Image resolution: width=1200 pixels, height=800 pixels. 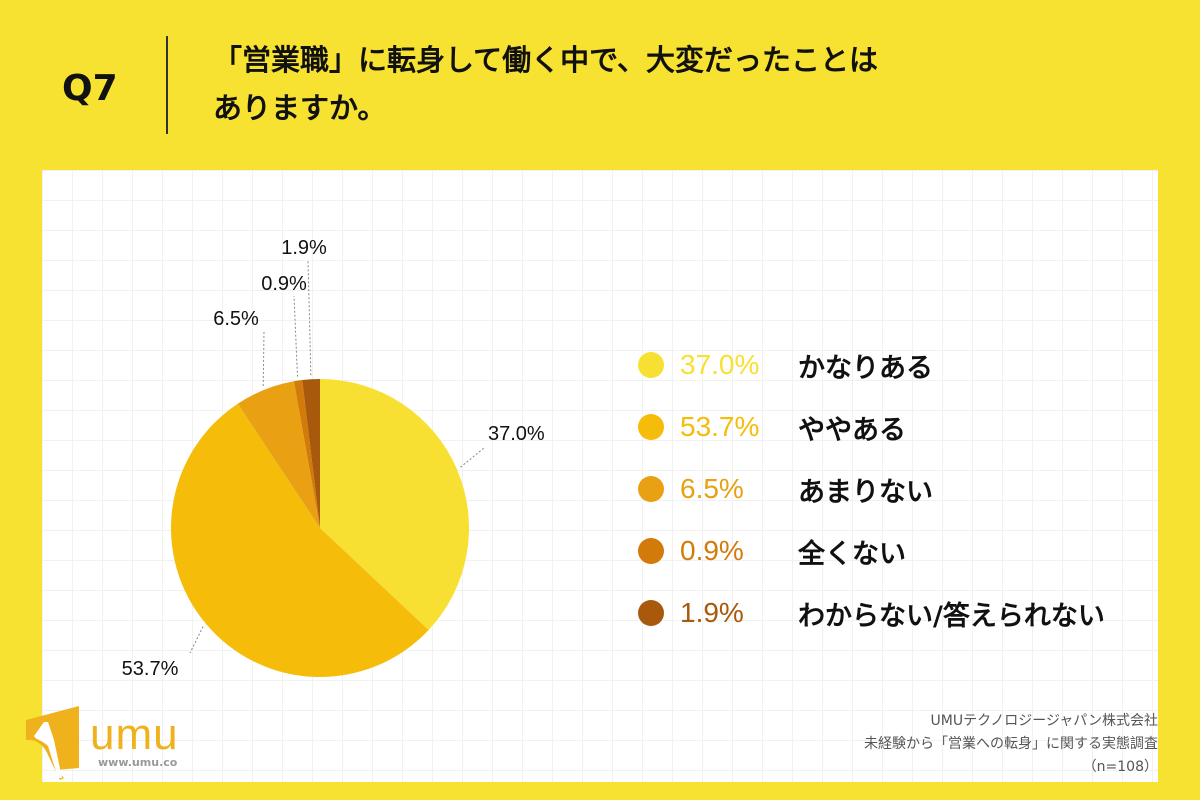 What do you see at coordinates (1120, 767) in the screenshot?
I see `source-sample-size: （n=108）` at bounding box center [1120, 767].